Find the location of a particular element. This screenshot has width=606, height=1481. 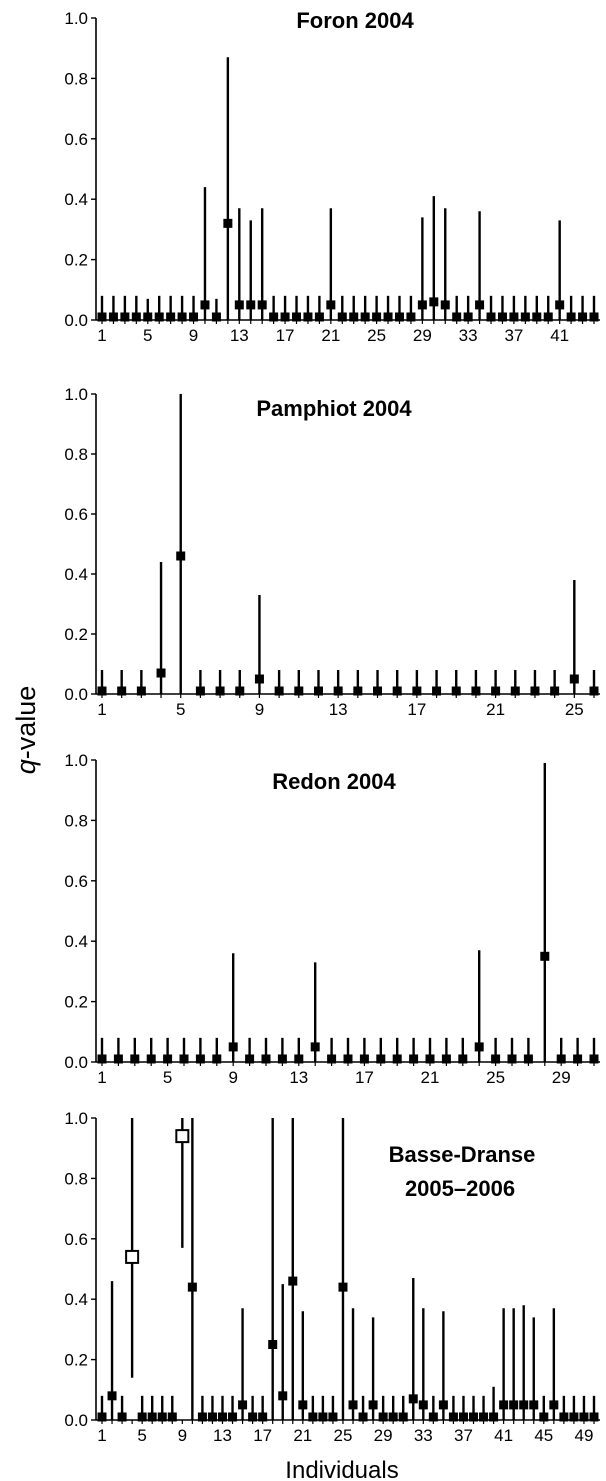

y-tick-label: 0.6 is located at coordinates (76, 514).